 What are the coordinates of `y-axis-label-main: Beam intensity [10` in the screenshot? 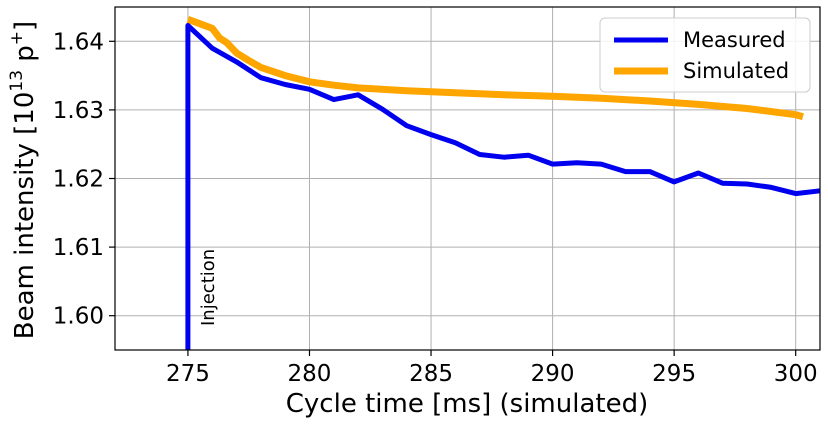 It's located at (25, 216).